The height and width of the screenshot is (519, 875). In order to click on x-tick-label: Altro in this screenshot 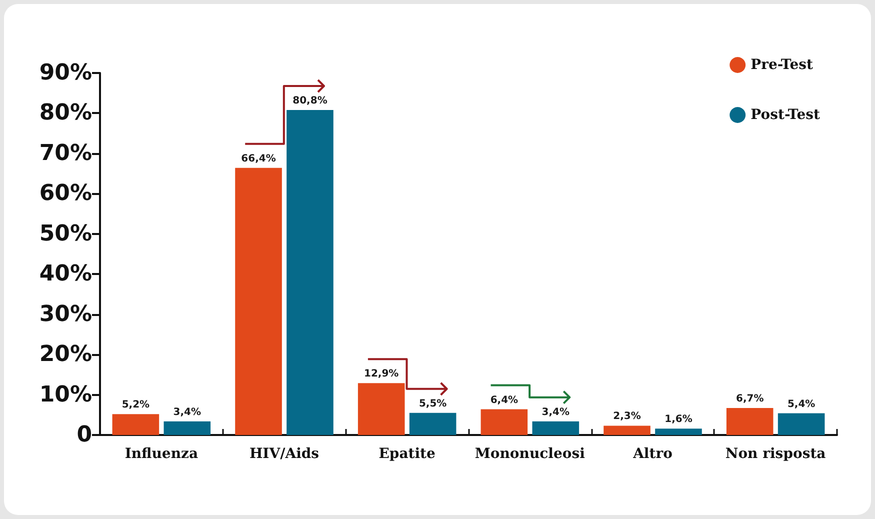, I will do `click(652, 454)`.